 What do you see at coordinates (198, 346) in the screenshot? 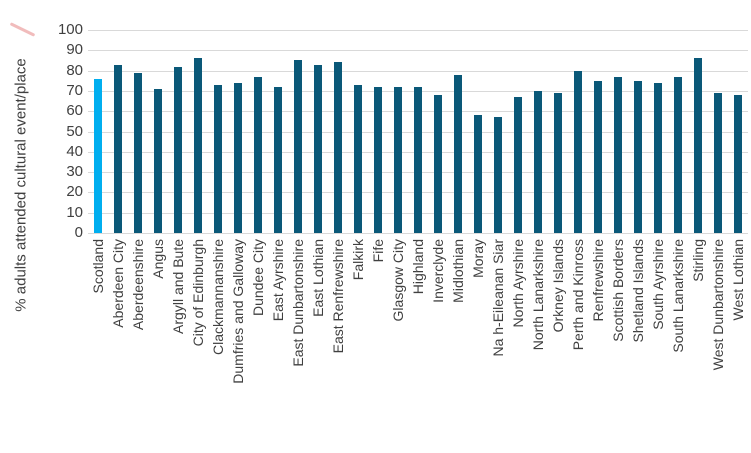
I see `x-label-slot: City of Edinburgh` at bounding box center [198, 346].